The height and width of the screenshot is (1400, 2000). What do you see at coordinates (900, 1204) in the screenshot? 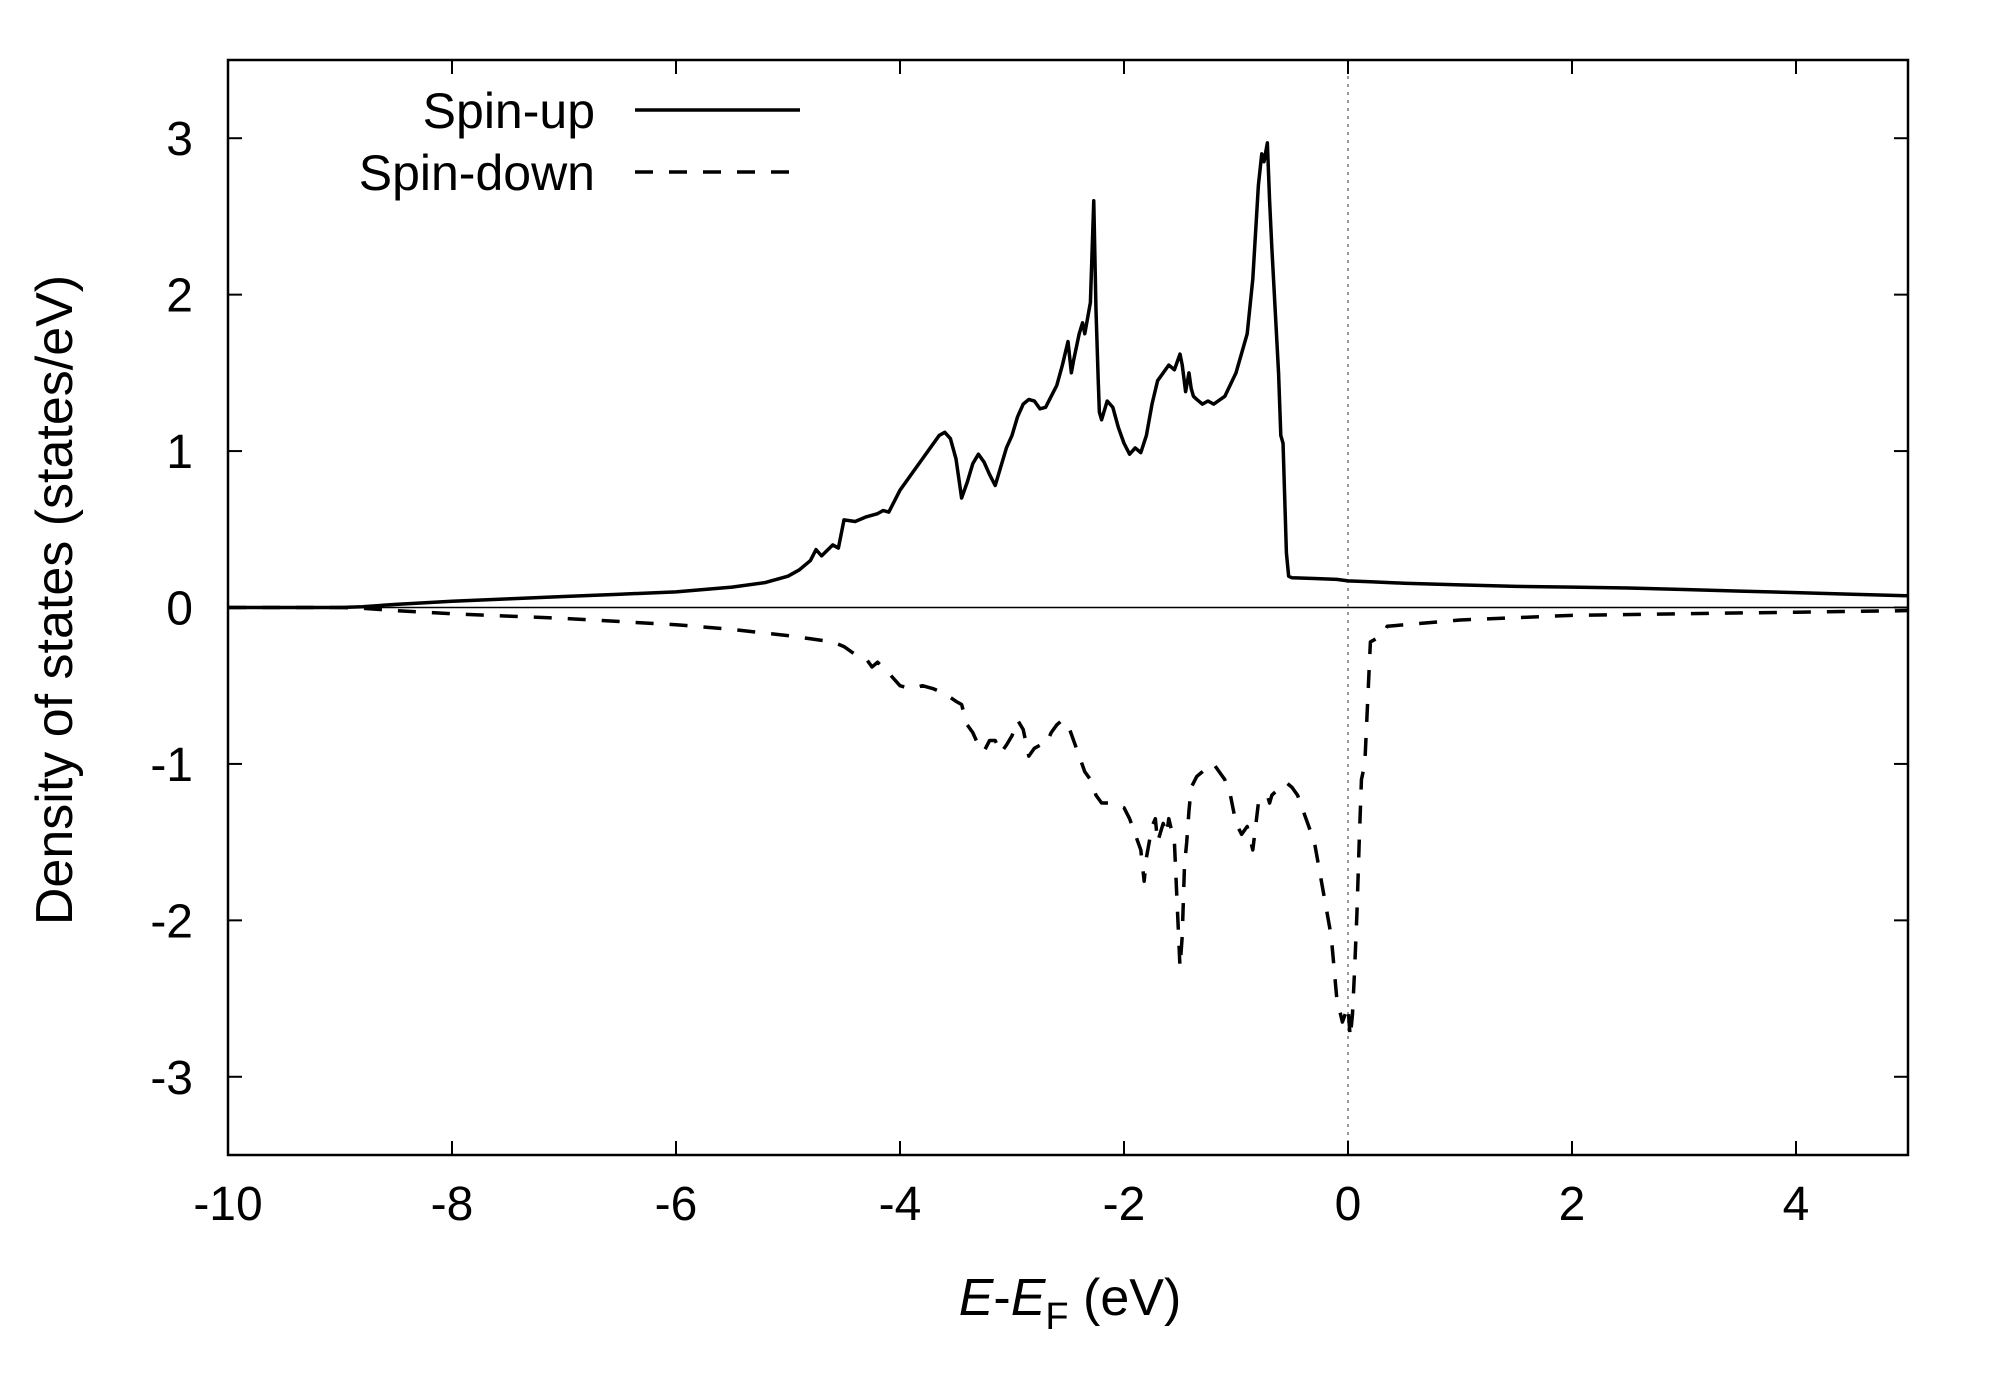
I see `x-tick-label: -4` at bounding box center [900, 1204].